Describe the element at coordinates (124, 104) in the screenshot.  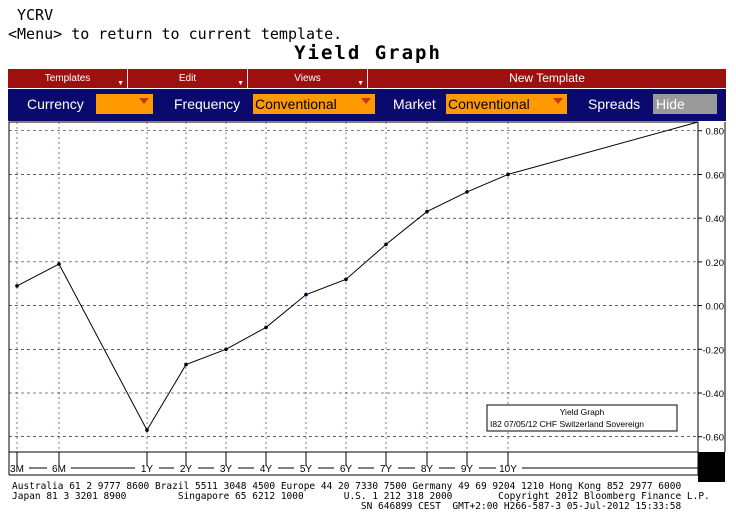
I see `currency-dropdown` at that location.